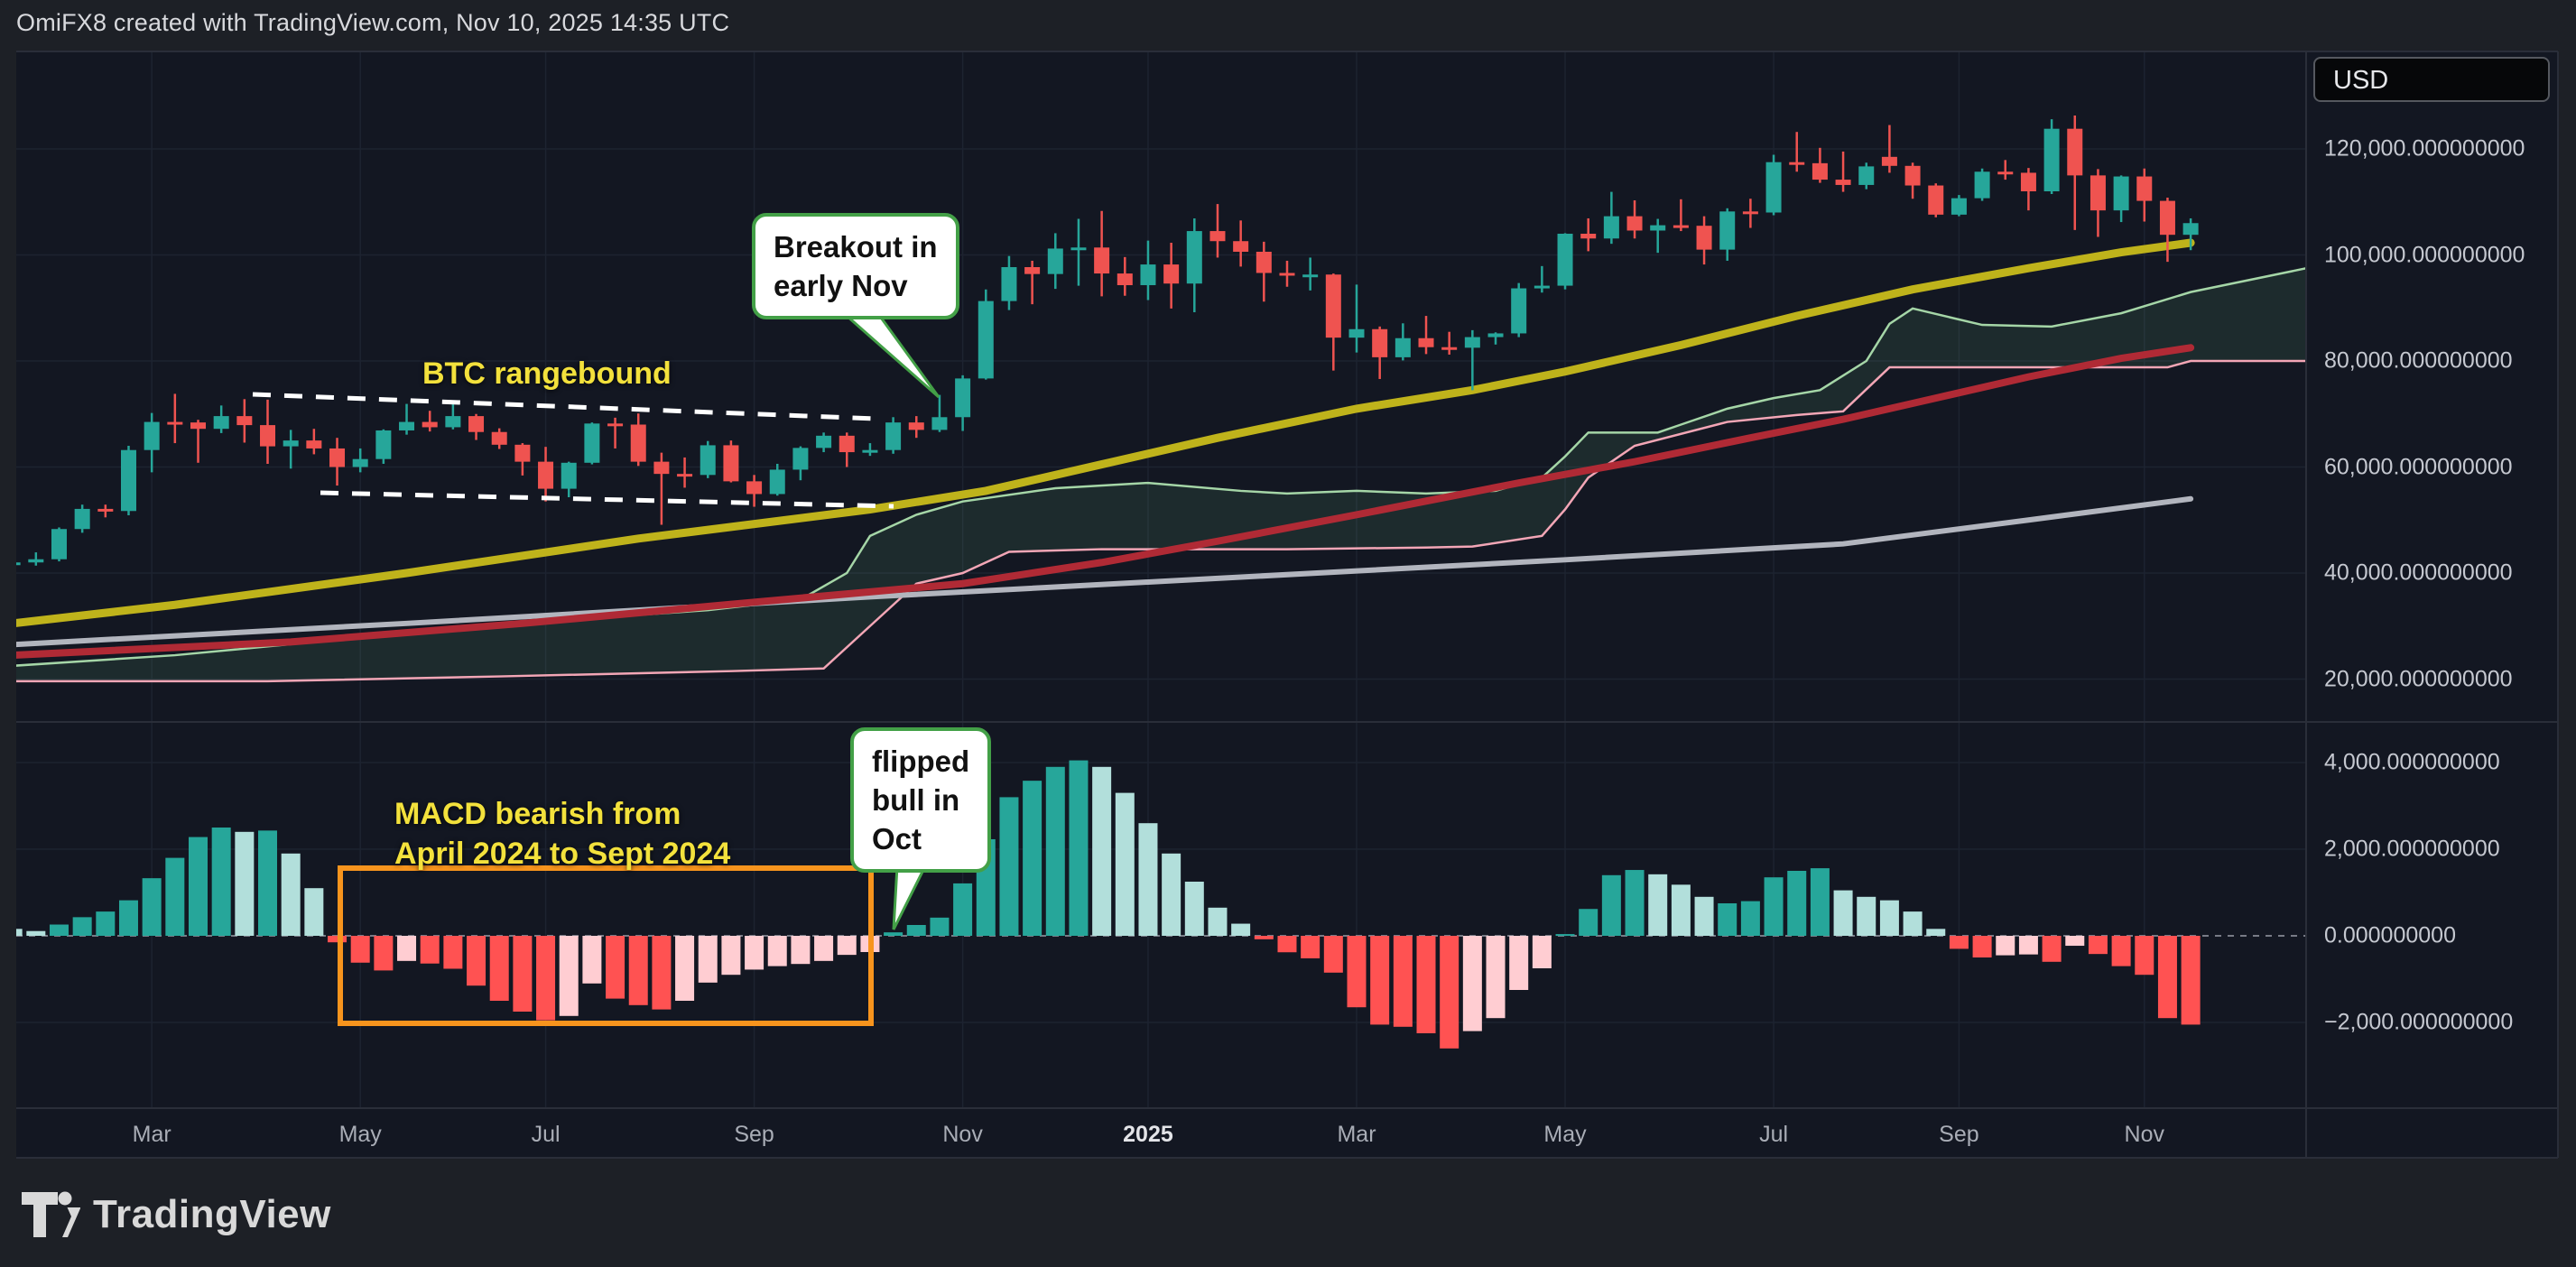 The image size is (2576, 1267). What do you see at coordinates (2419, 1022) in the screenshot?
I see `macd-axis-label: −2,000.000000000` at bounding box center [2419, 1022].